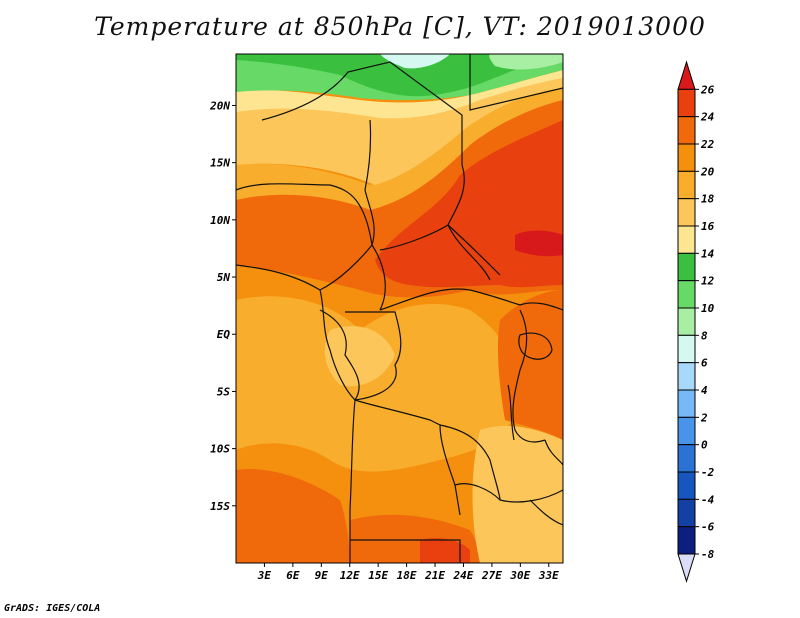 This screenshot has width=800, height=618. I want to click on temperature-field-band-12-n, so click(399, 75).